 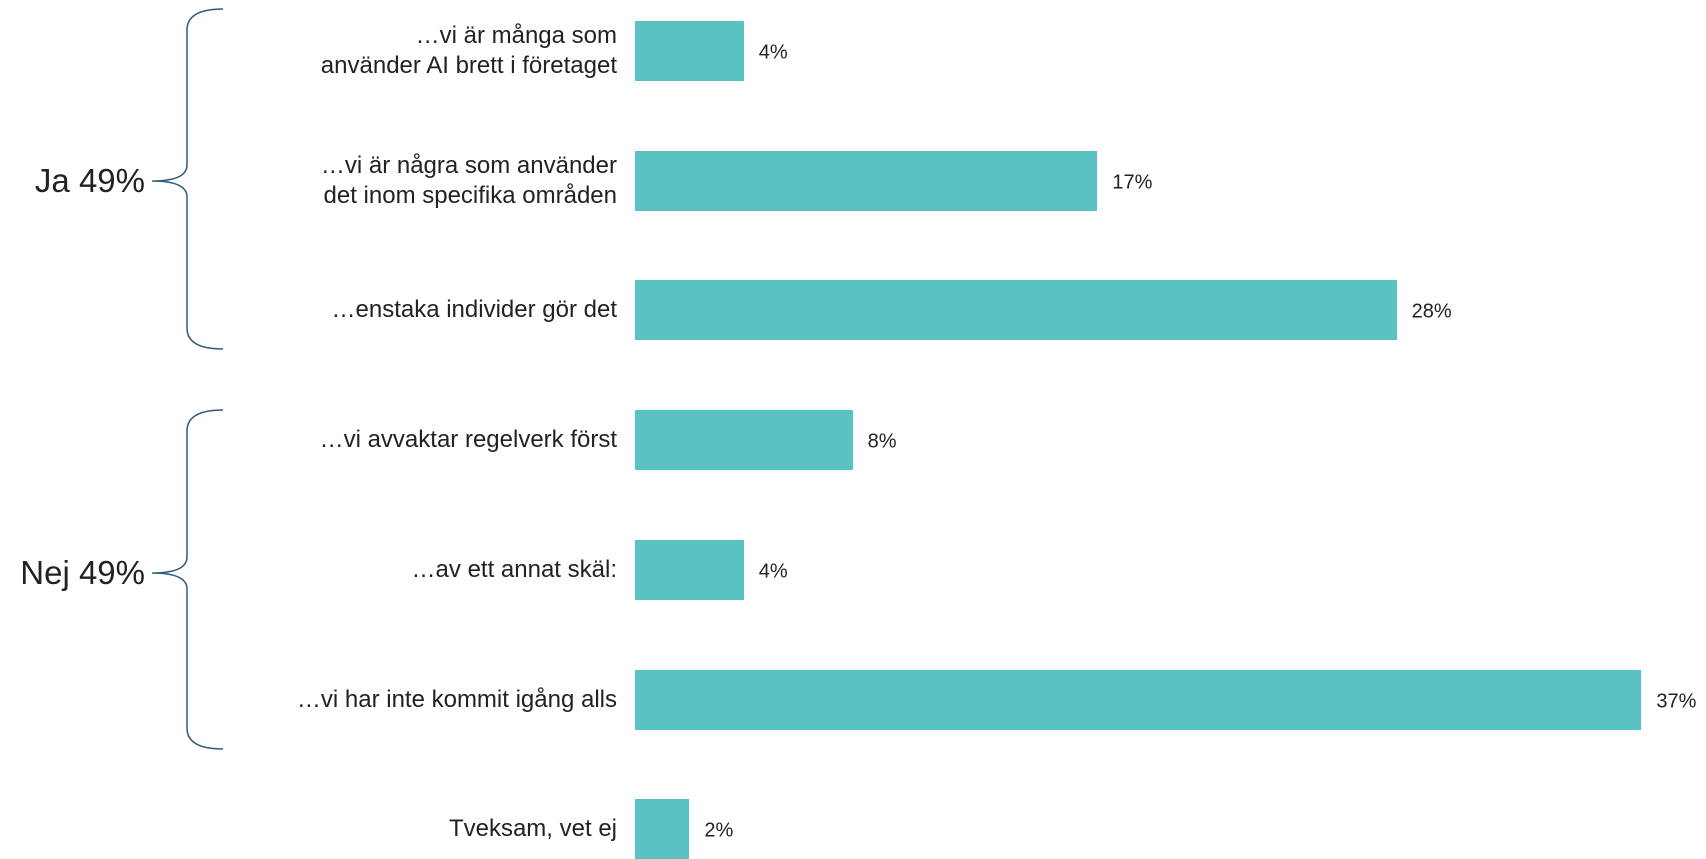 I want to click on category-label: Tveksam, vet ej, so click(x=532, y=829).